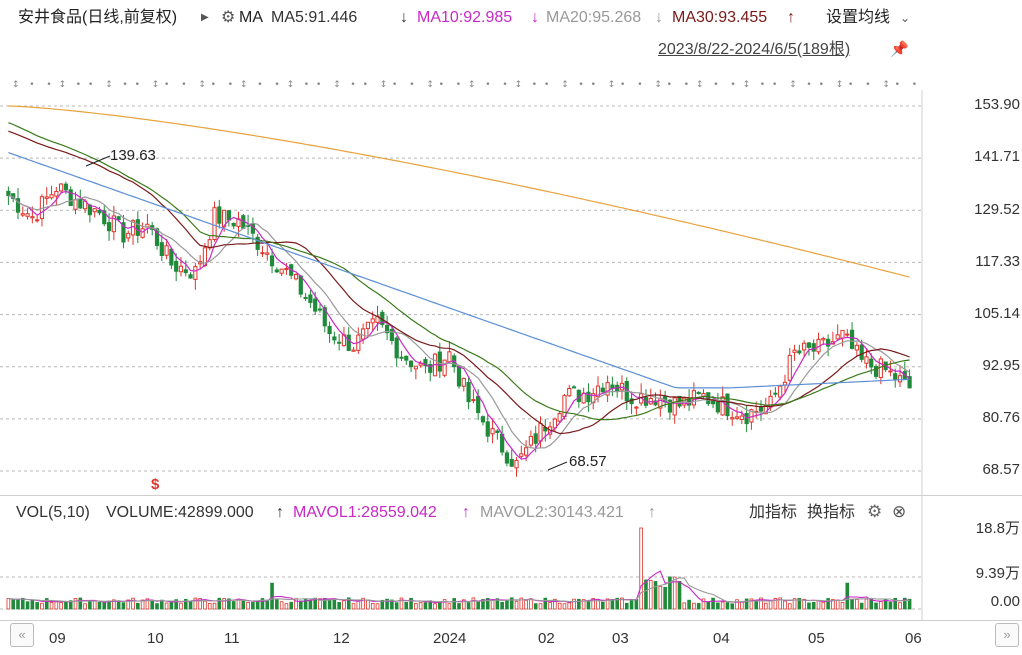 Image resolution: width=1022 pixels, height=655 pixels. I want to click on ma10-arrow: ↓, so click(535, 17).